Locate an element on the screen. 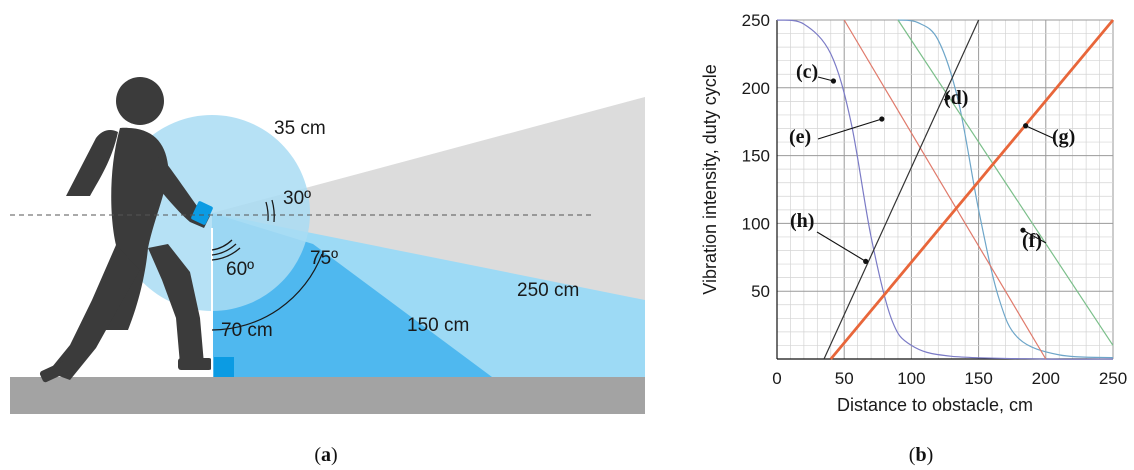 The width and height of the screenshot is (1134, 470). annotation-label-g: (g) is located at coordinates (1063, 137).